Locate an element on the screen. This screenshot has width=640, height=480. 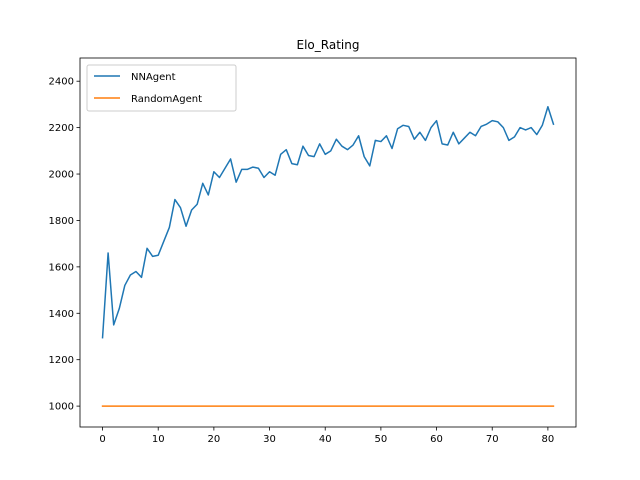
legend-label-randomagent: RandomAgent is located at coordinates (166, 99).